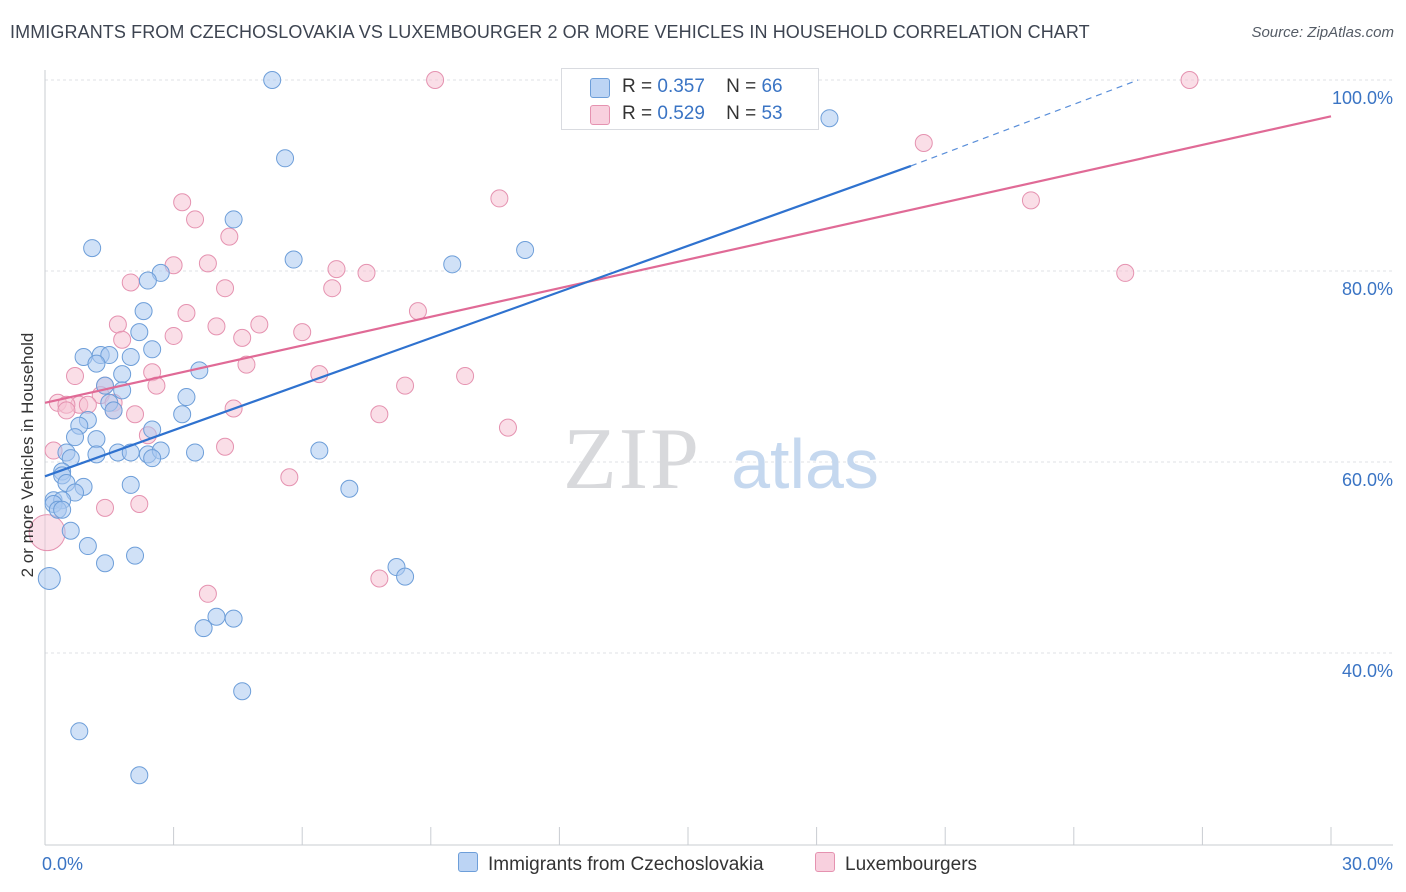 This screenshot has height=892, width=1406. What do you see at coordinates (772, 113) in the screenshot?
I see `legend-n-value-pink: 53` at bounding box center [772, 113].